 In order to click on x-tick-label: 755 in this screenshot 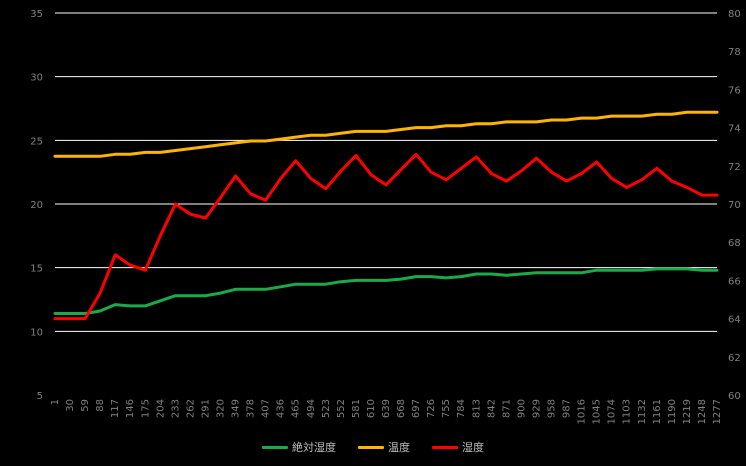, I will do `click(446, 408)`.